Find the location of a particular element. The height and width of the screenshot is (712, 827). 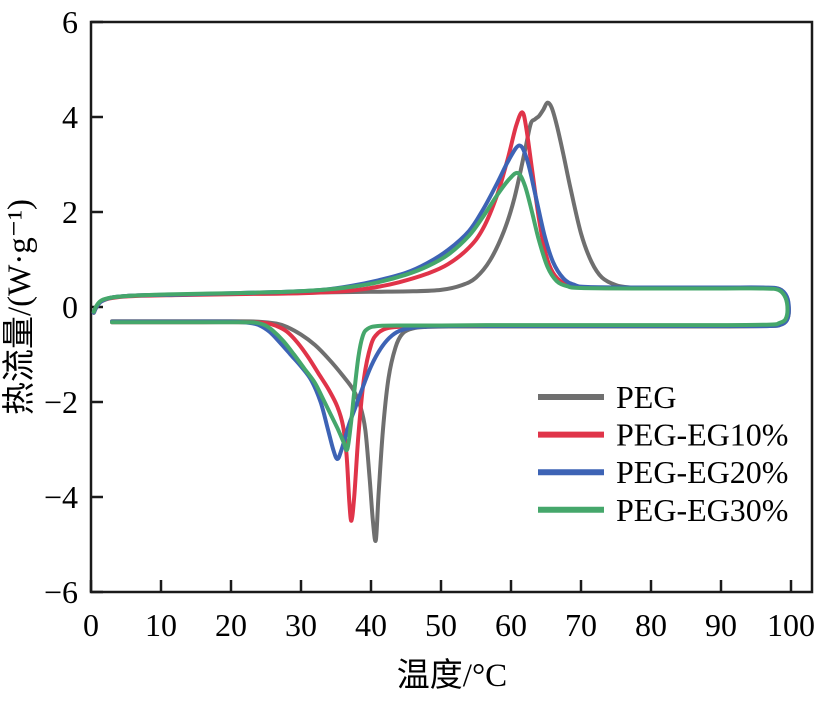

y-tick-label: 0 is located at coordinates (70, 307).